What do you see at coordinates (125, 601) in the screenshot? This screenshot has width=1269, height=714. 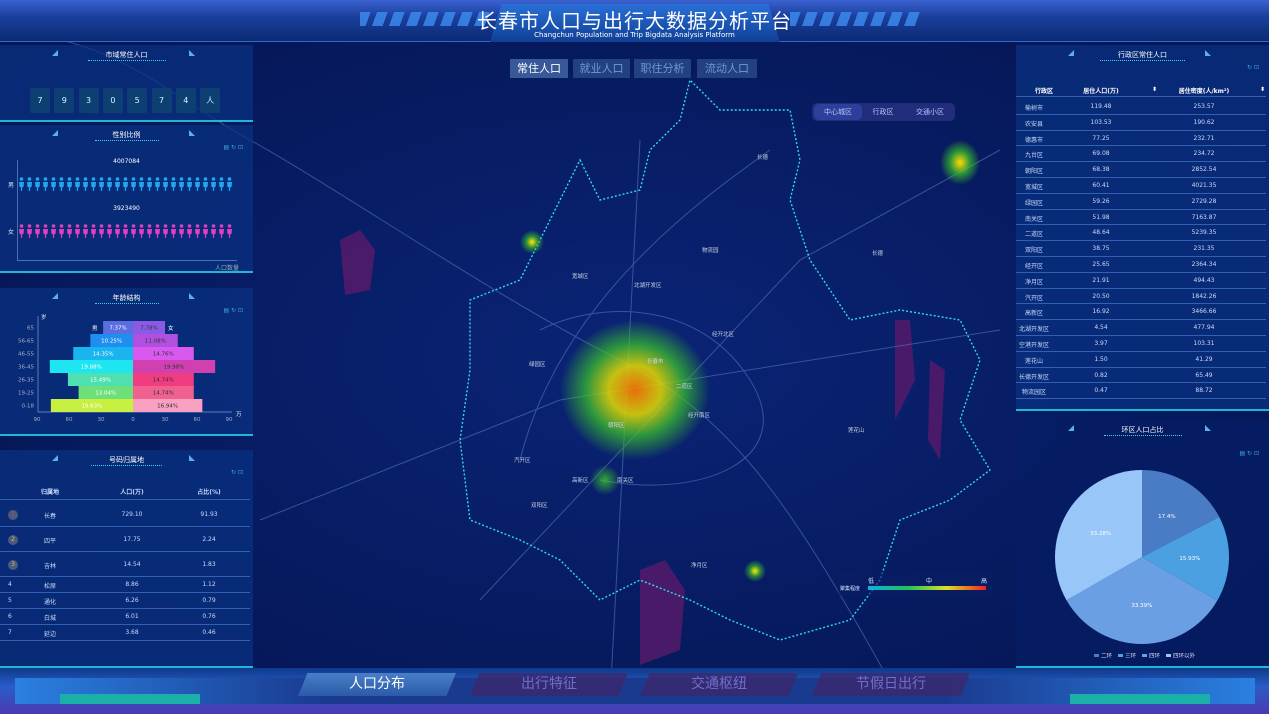 I see `table-row: 5 通化 6.26 0.79` at bounding box center [125, 601].